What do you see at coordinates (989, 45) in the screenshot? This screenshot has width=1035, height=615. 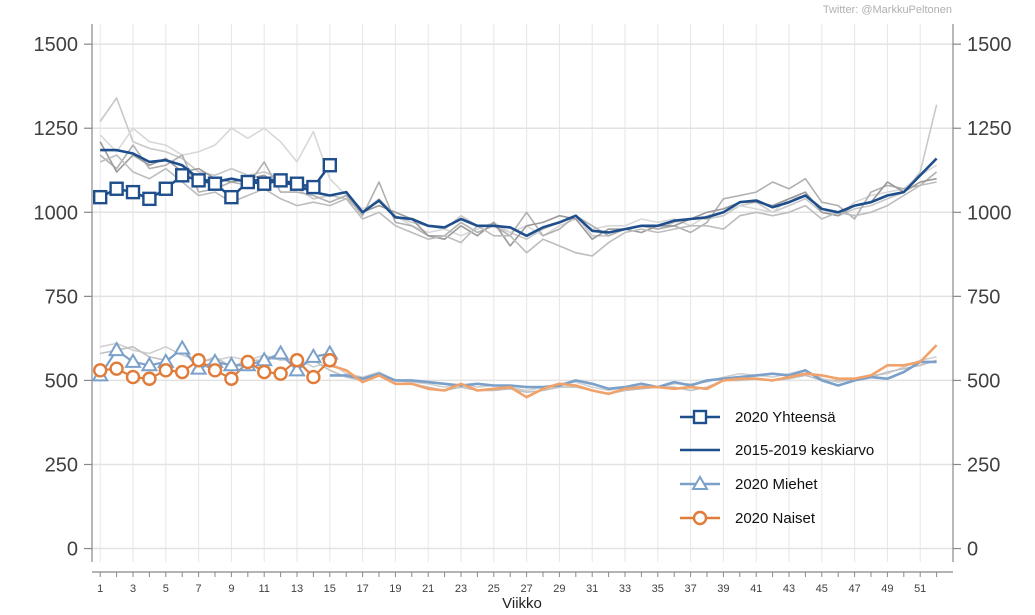 I see `y-tick-label-right: 1500` at bounding box center [989, 45].